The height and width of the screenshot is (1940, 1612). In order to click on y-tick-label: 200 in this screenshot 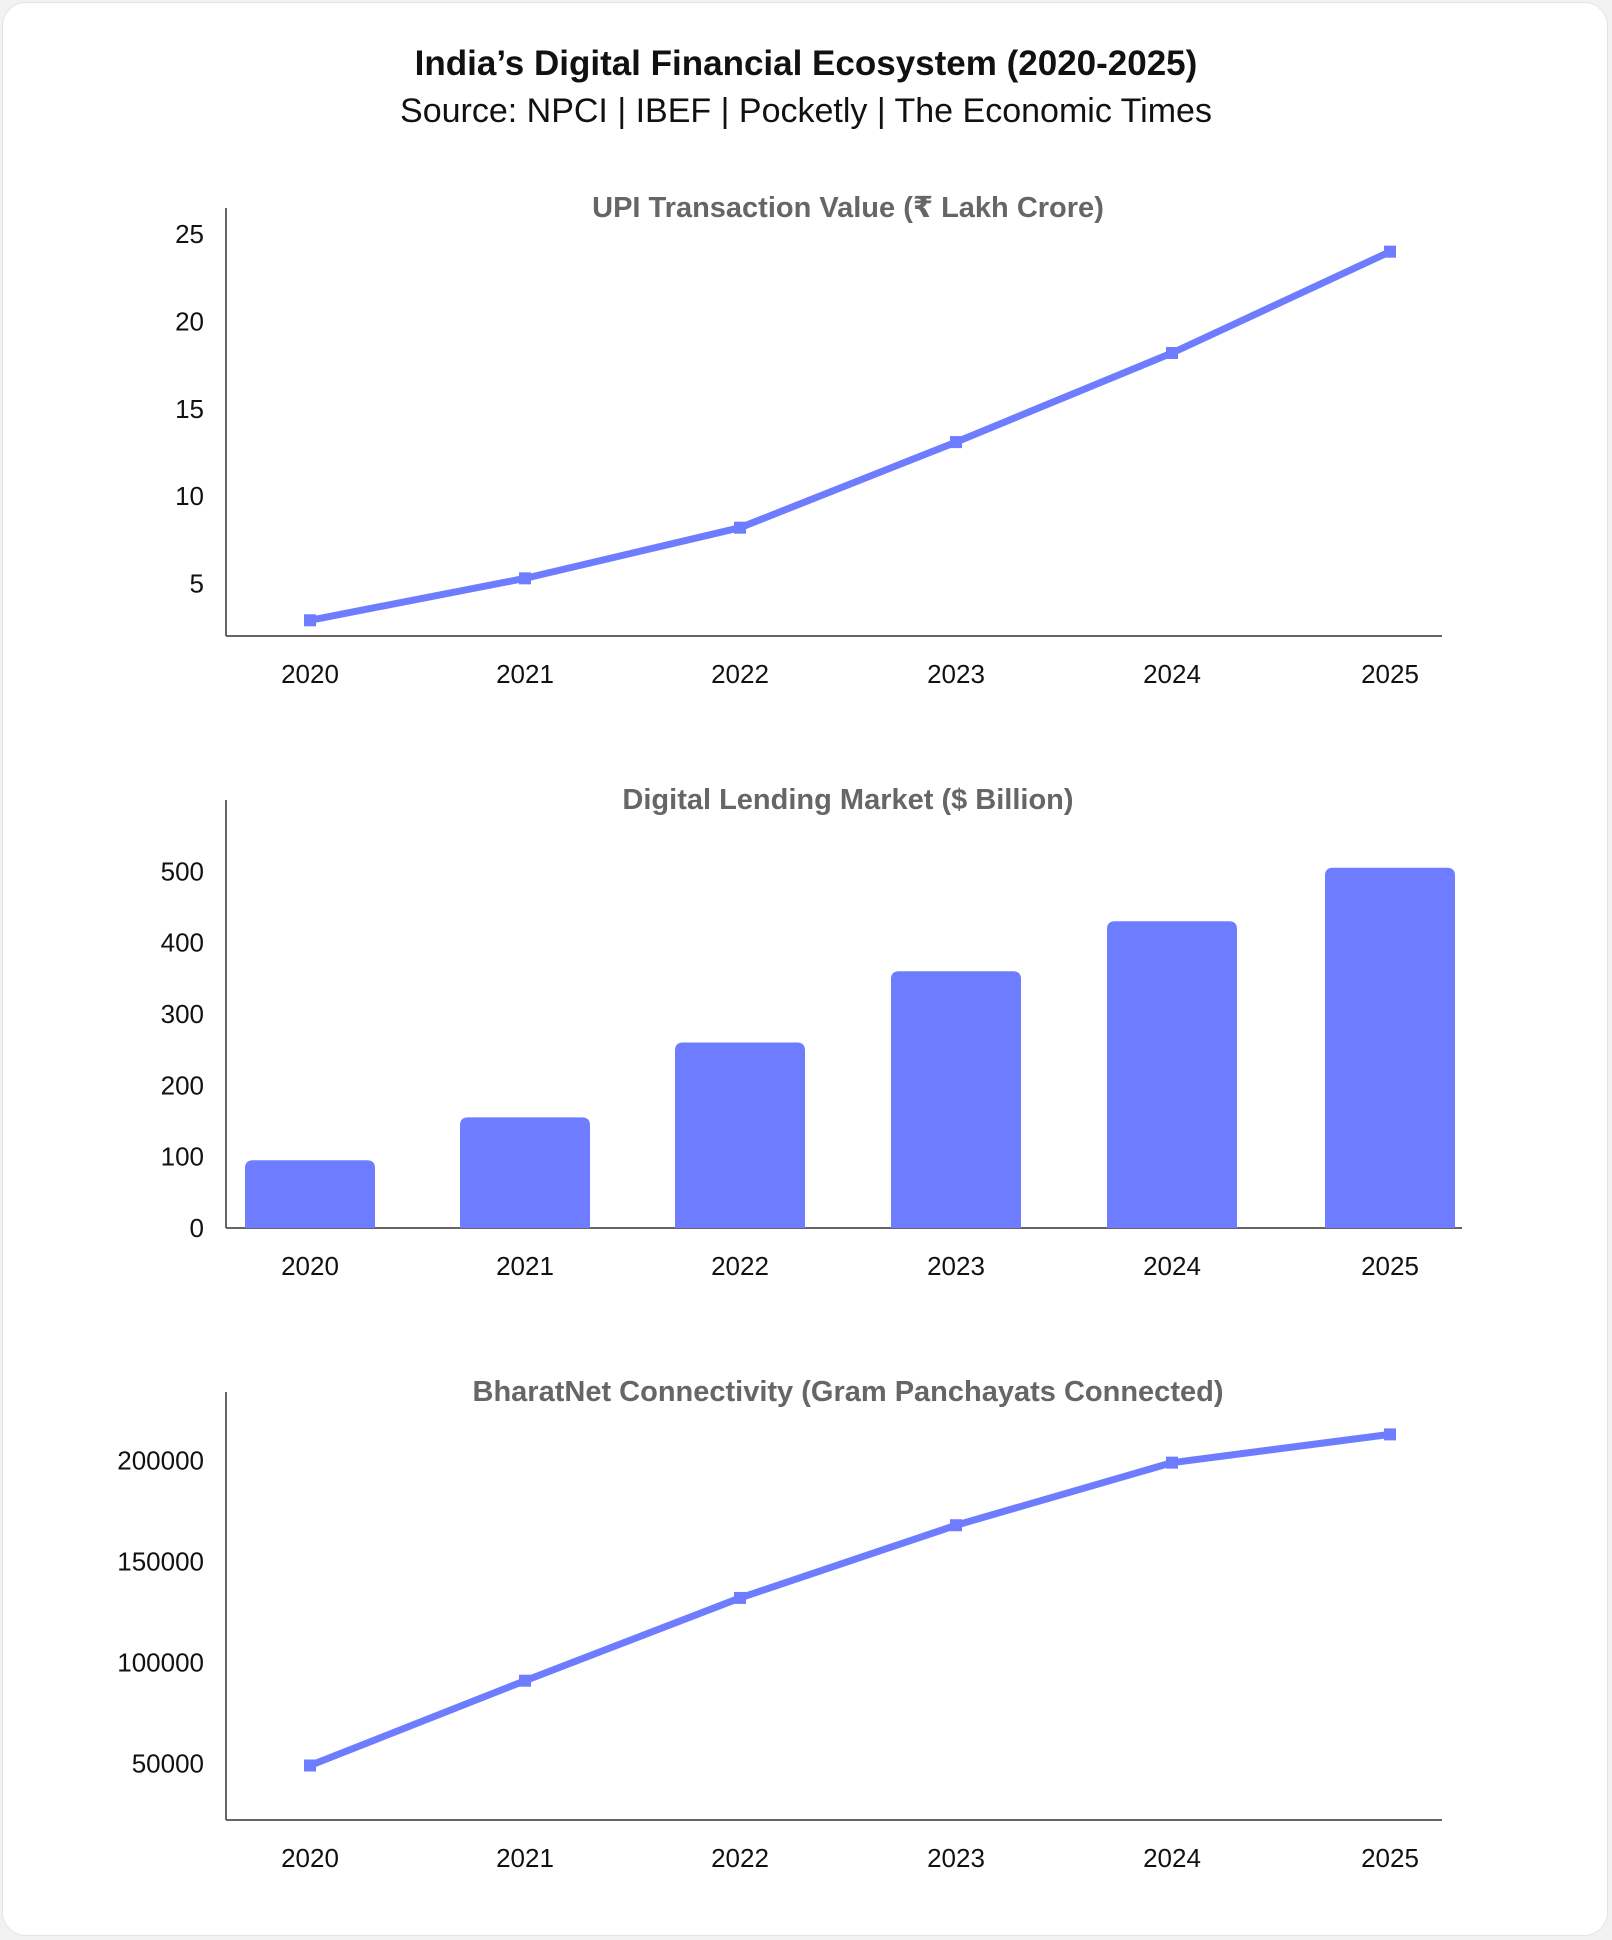, I will do `click(182, 1085)`.